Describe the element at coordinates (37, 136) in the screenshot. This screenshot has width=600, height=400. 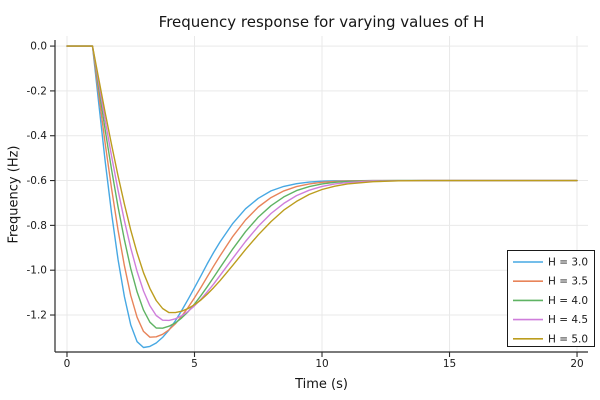
I see `y-tick-label: -0.4` at that location.